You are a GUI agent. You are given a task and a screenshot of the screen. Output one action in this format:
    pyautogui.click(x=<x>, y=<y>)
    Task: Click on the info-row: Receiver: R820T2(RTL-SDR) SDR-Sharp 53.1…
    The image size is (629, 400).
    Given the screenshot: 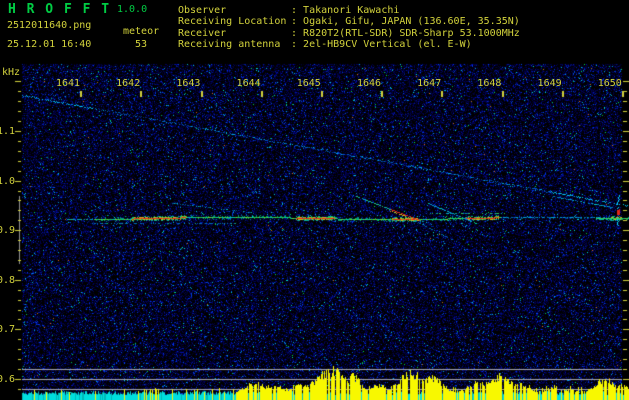 What is the action you would take?
    pyautogui.click(x=349, y=33)
    